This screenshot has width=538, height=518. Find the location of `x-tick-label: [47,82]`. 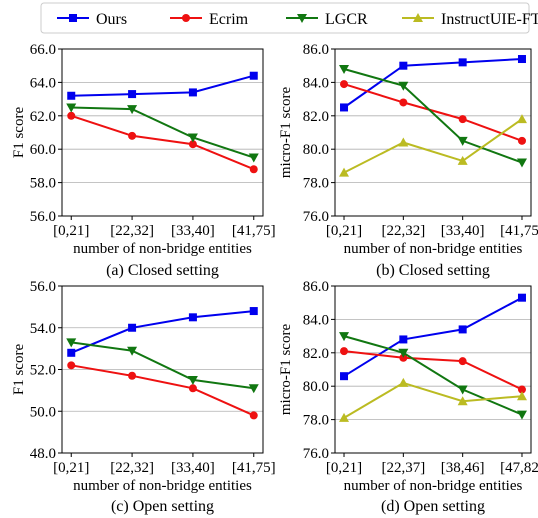

x-tick-label: [47,82] is located at coordinates (519, 468).